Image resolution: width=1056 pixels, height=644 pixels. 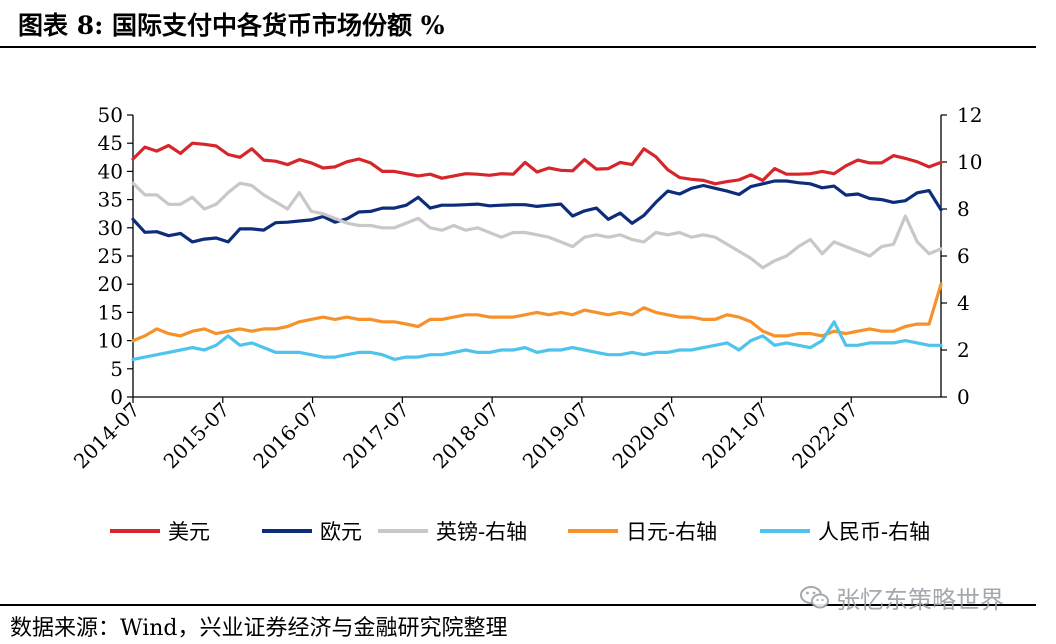 I want to click on watermark-text: 张忆东策略世界, so click(x=920, y=600).